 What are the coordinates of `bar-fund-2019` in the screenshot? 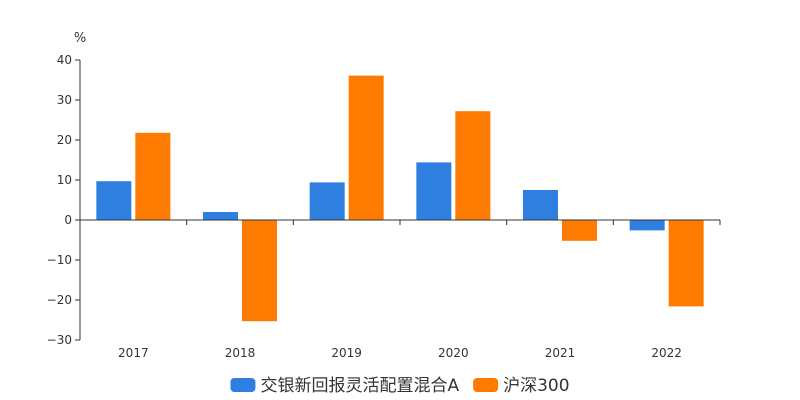 It's located at (327, 201).